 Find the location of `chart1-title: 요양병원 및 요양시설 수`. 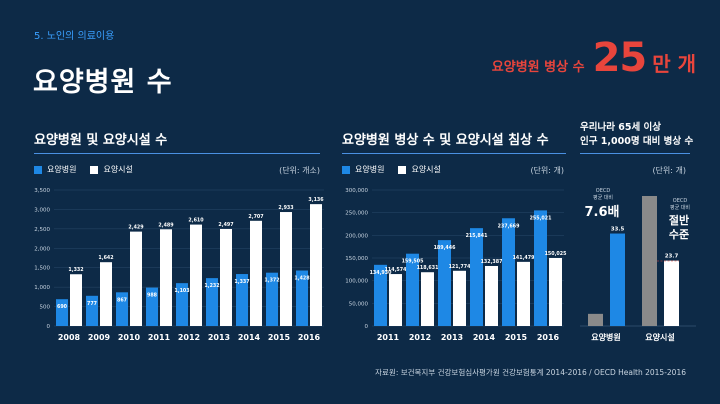

chart1-title: 요양병원 및 요양시설 수 is located at coordinates (101, 140).